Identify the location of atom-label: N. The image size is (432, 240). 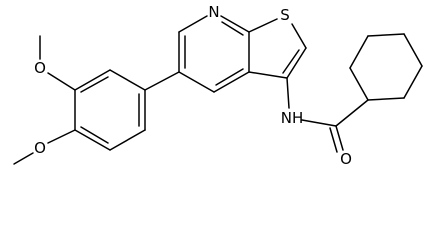
(213, 12).